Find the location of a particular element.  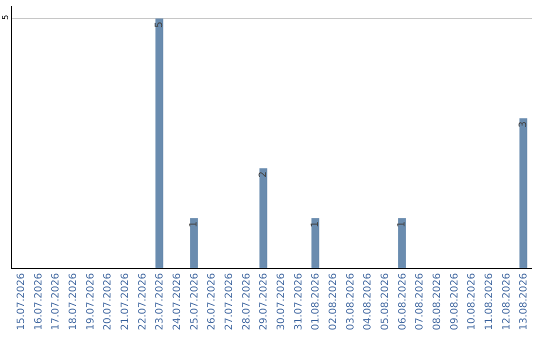

x-tick-label: 21.07.2026 is located at coordinates (125, 301).